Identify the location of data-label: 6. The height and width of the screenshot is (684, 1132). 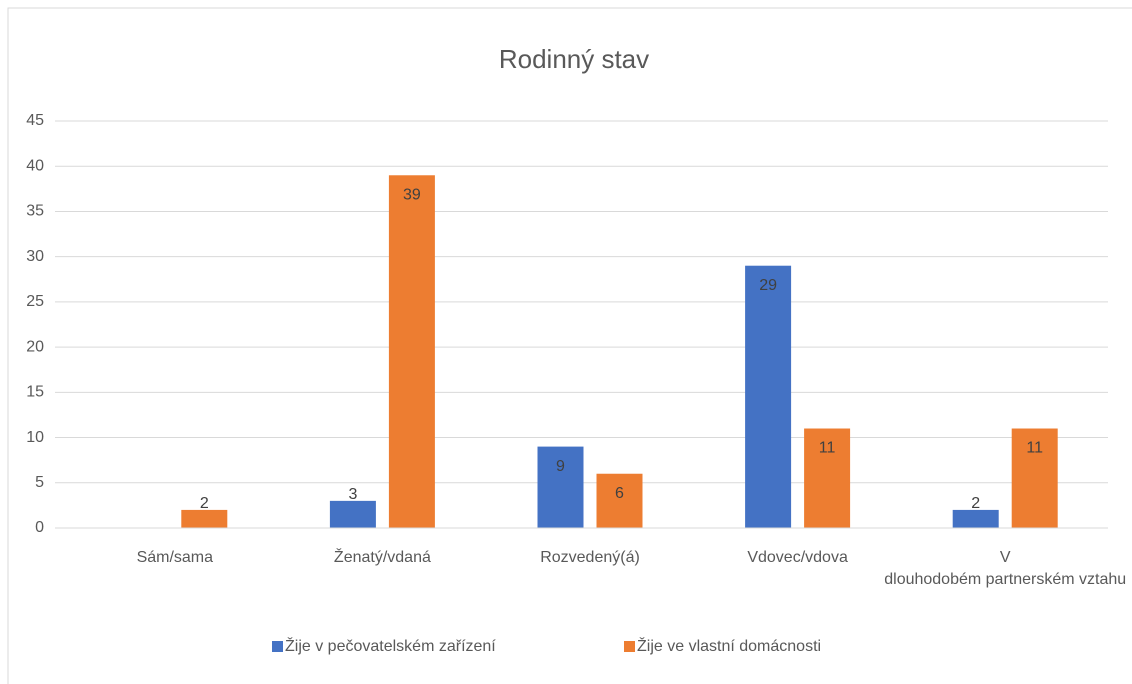
(619, 493).